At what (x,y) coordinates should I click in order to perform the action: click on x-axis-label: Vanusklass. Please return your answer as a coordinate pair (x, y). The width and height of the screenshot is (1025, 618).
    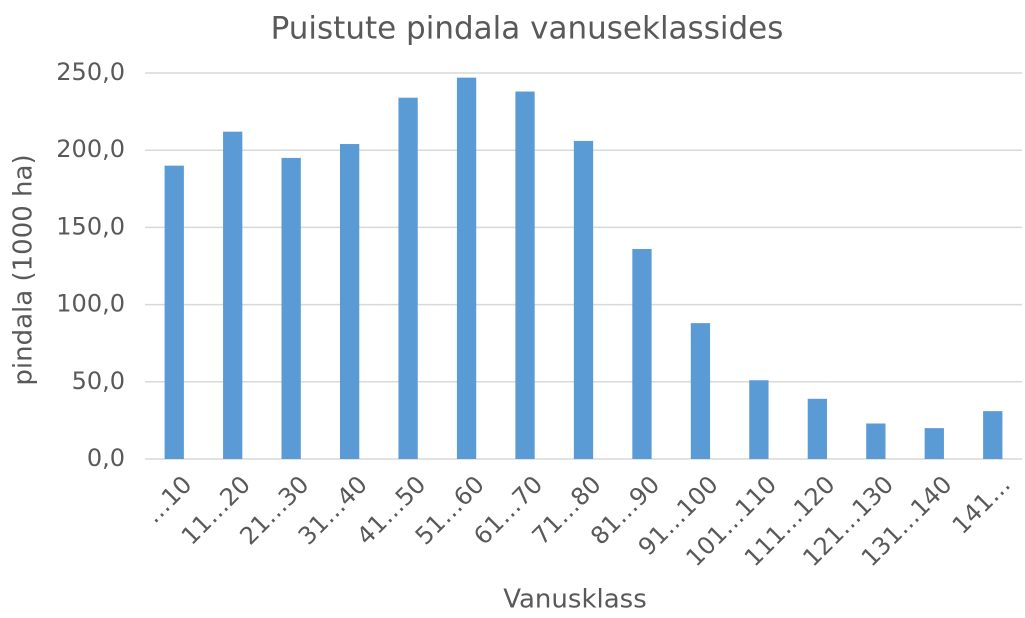
    Looking at the image, I should click on (575, 600).